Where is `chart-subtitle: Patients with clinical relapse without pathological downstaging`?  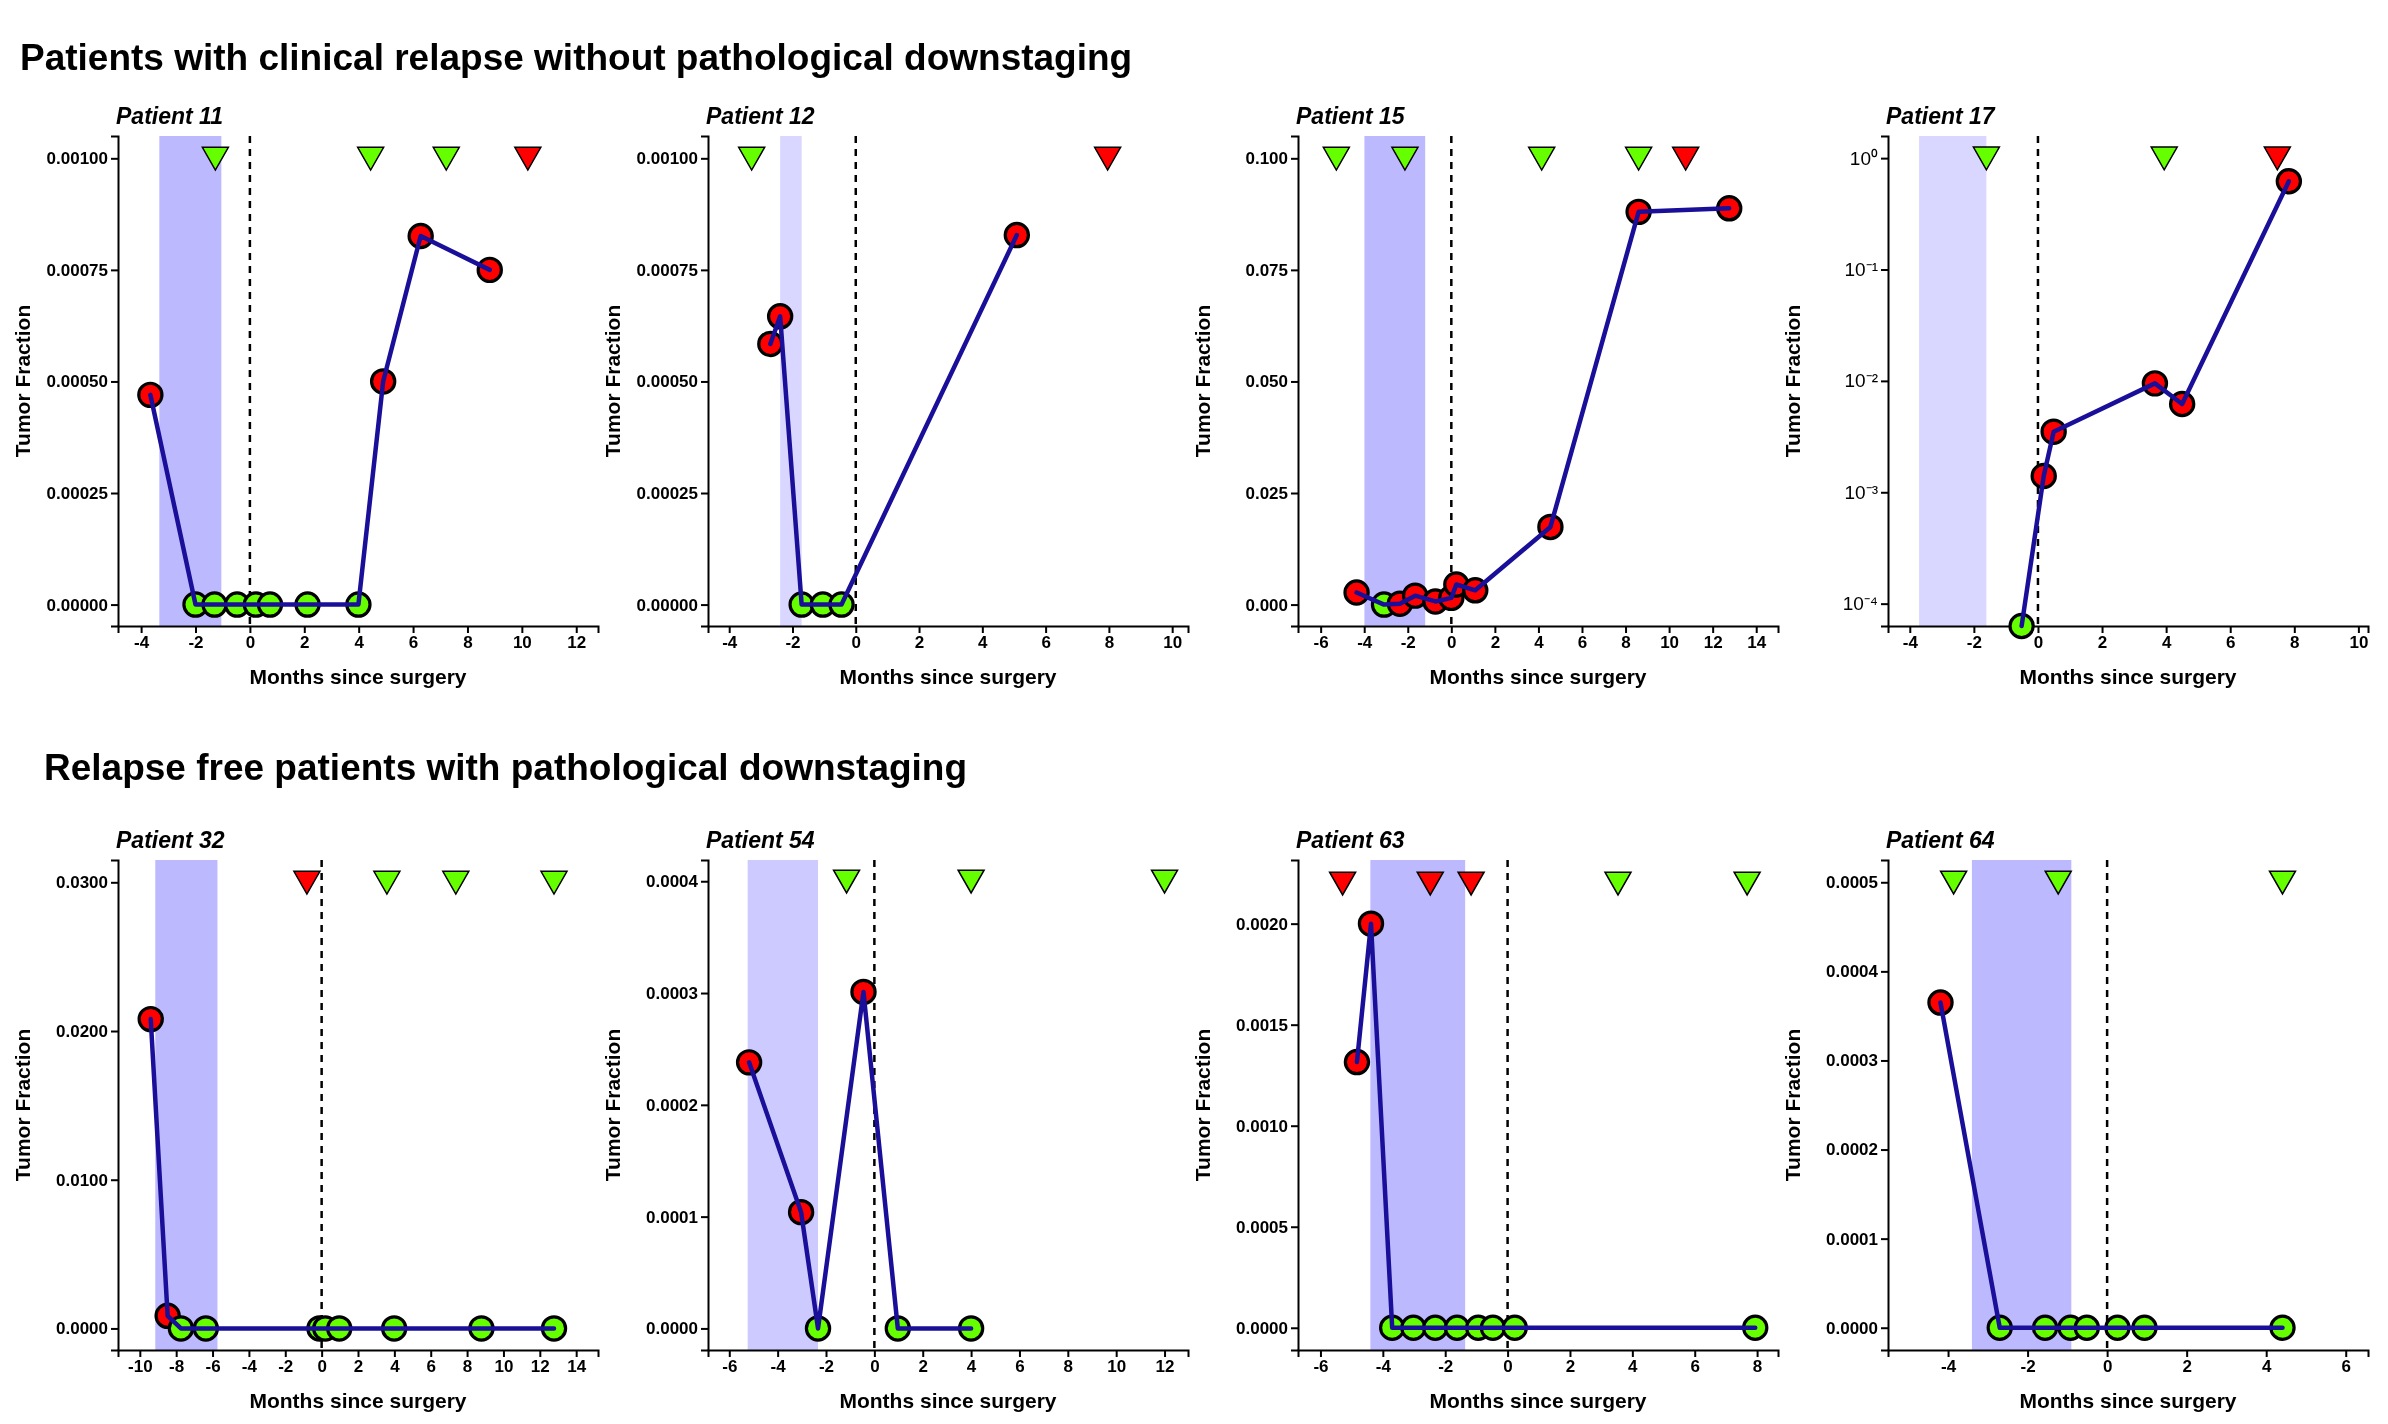 chart-subtitle: Patients with clinical relapse without pathological downstaging is located at coordinates (576, 57).